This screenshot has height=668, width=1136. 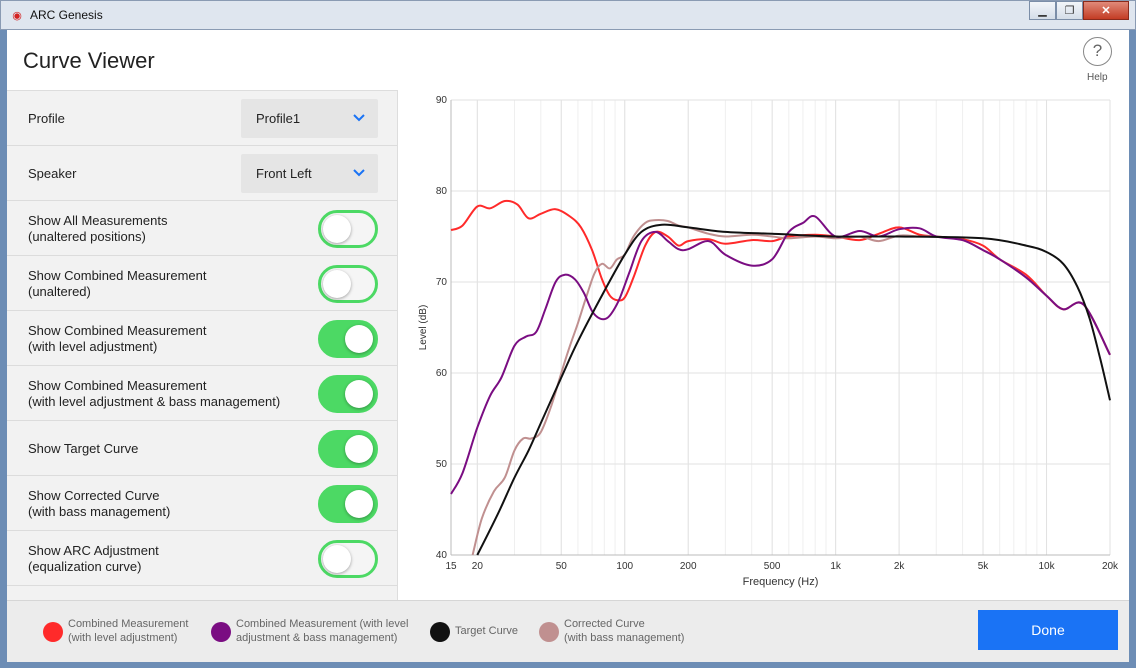 What do you see at coordinates (46, 118) in the screenshot?
I see `profile-label: Profile` at bounding box center [46, 118].